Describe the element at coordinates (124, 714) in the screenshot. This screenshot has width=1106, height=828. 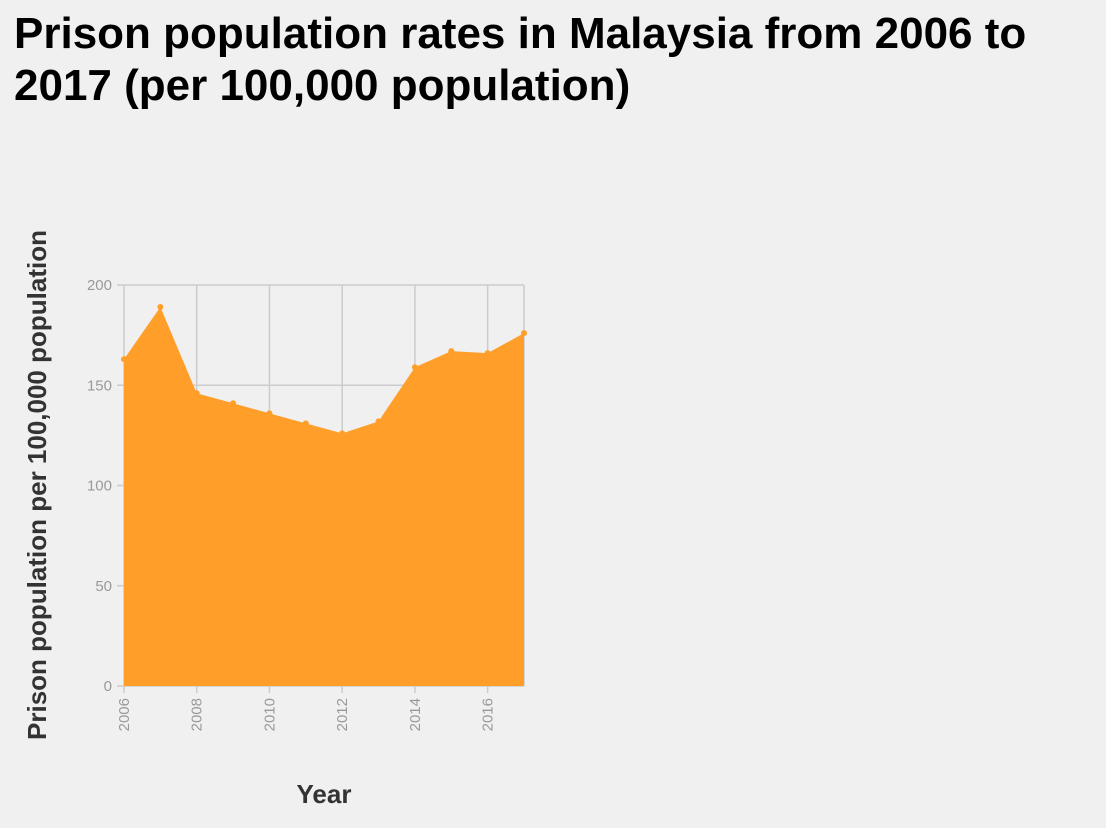
I see `x-tick-label: 2006` at that location.